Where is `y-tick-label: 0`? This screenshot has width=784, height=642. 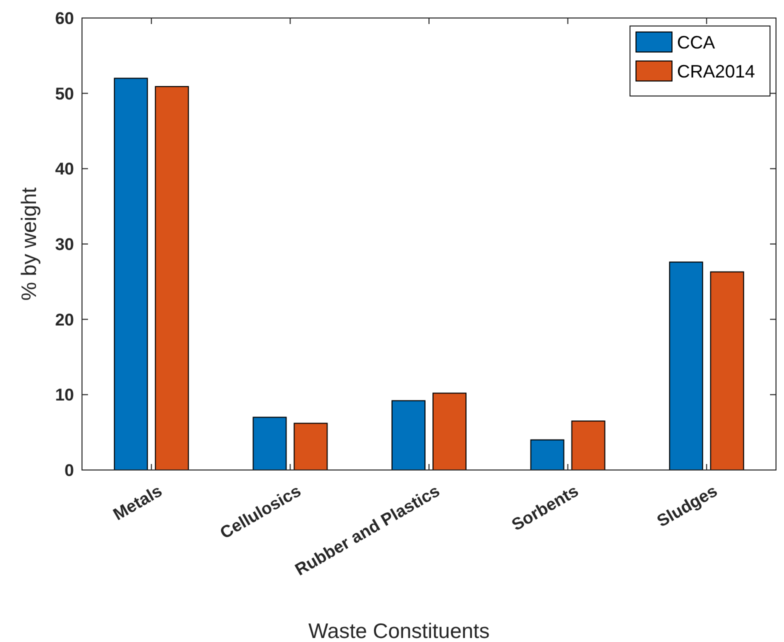 y-tick-label: 0 is located at coordinates (69, 470).